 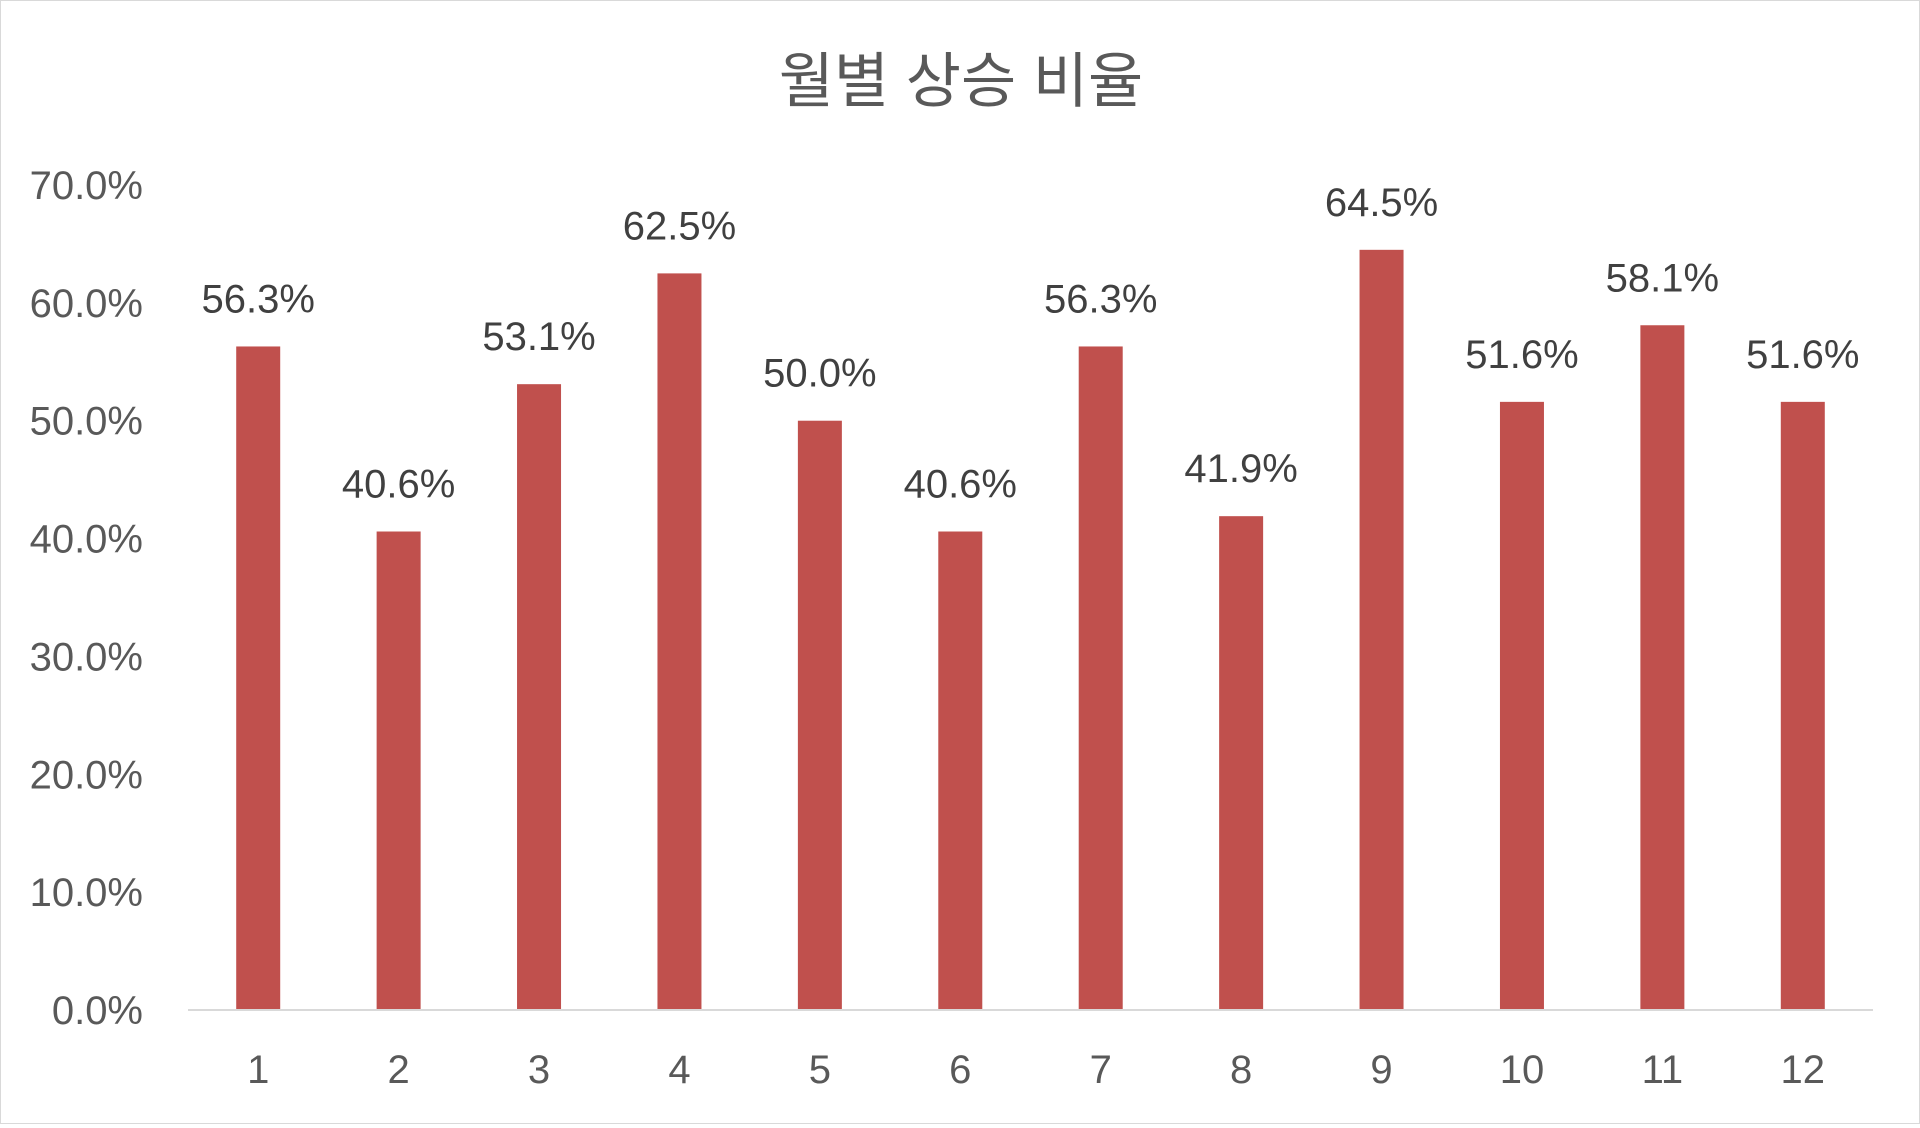 What do you see at coordinates (86, 540) in the screenshot?
I see `y-tick-label: 40.0%` at bounding box center [86, 540].